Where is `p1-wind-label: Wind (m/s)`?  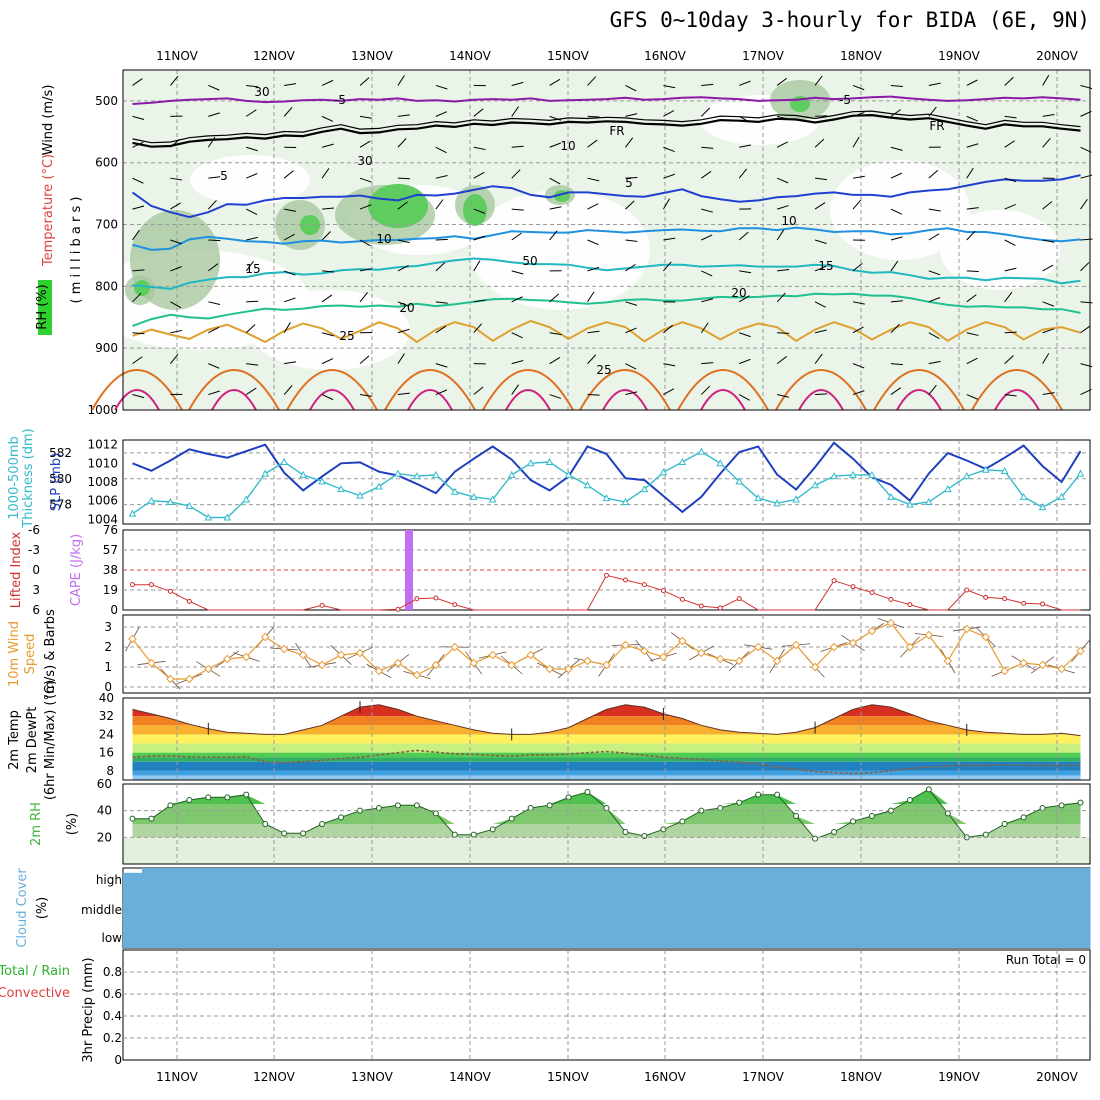 p1-wind-label: Wind (m/s) is located at coordinates (48, 120).